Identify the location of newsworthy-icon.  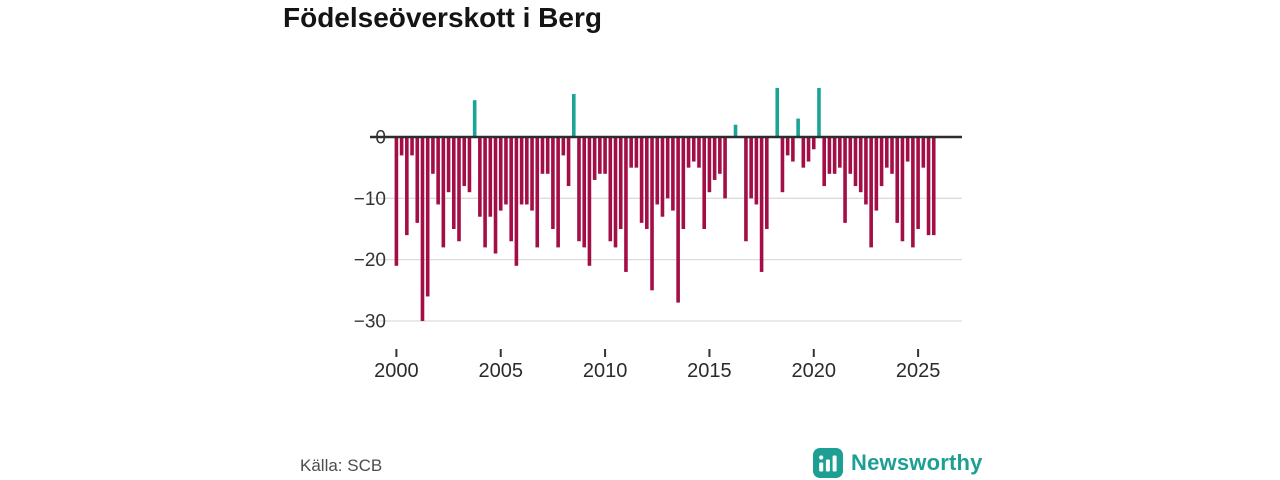
(828, 463).